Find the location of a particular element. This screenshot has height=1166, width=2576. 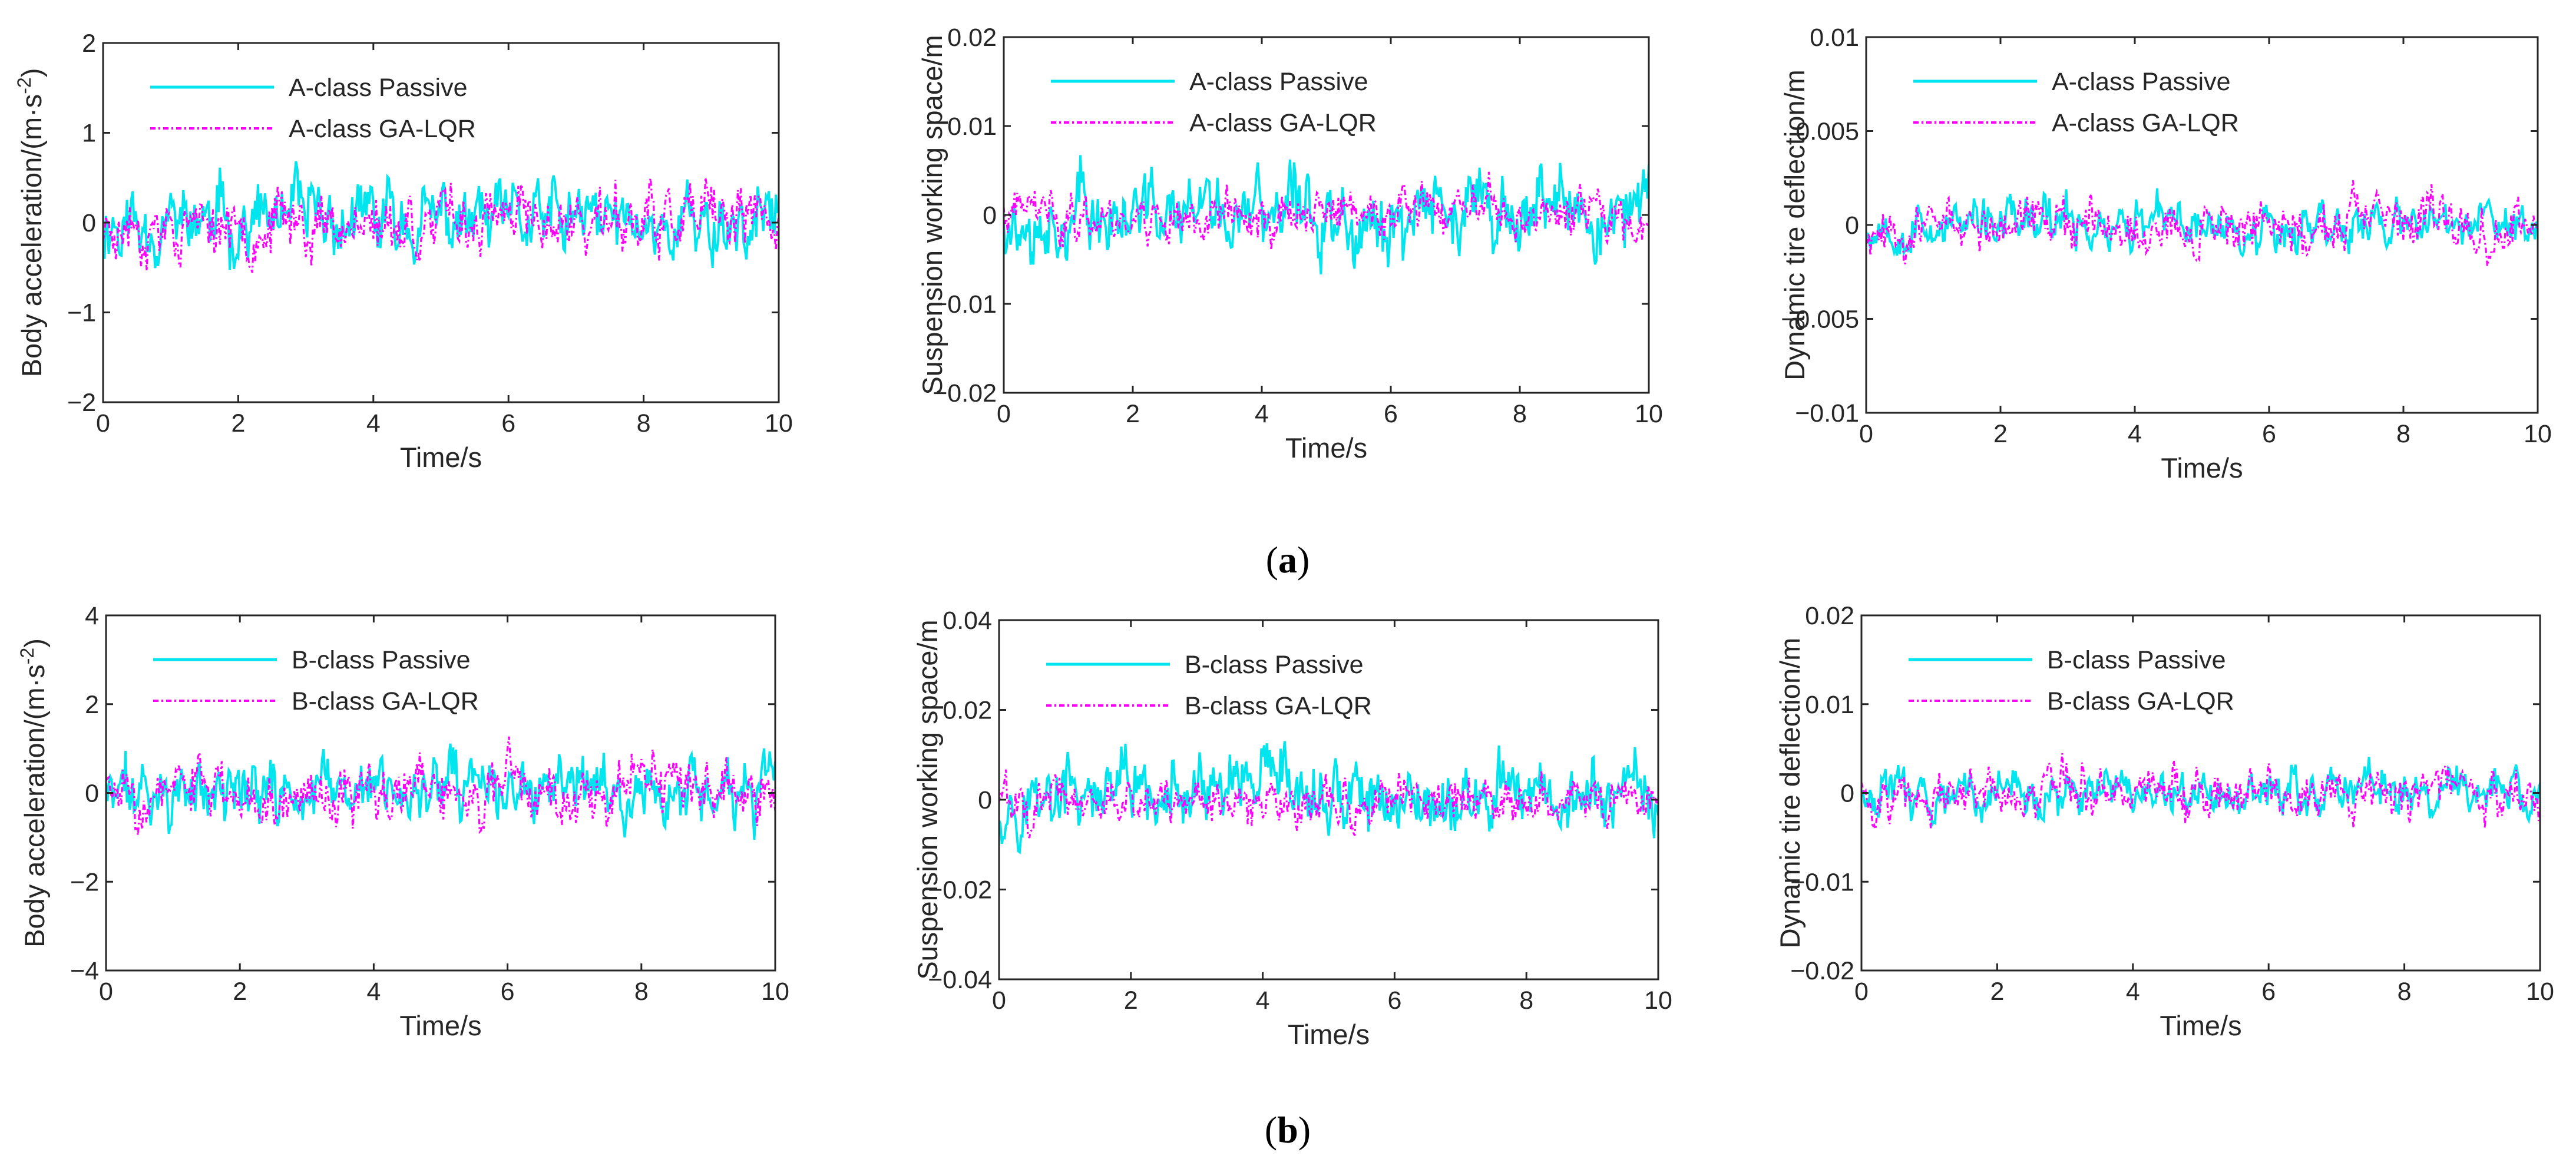

y-tick-label: −4 is located at coordinates (84, 971).